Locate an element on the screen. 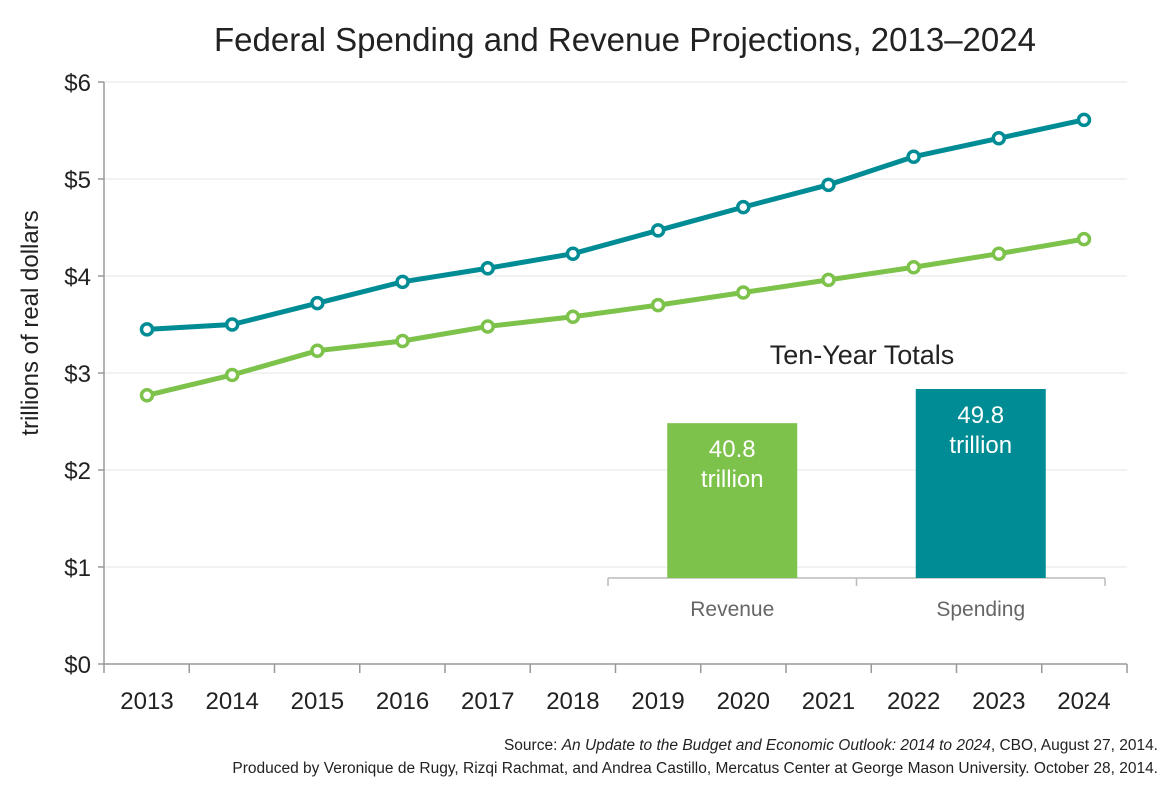  source-suffix: , CBO, August 27, 2014. is located at coordinates (1074, 745).